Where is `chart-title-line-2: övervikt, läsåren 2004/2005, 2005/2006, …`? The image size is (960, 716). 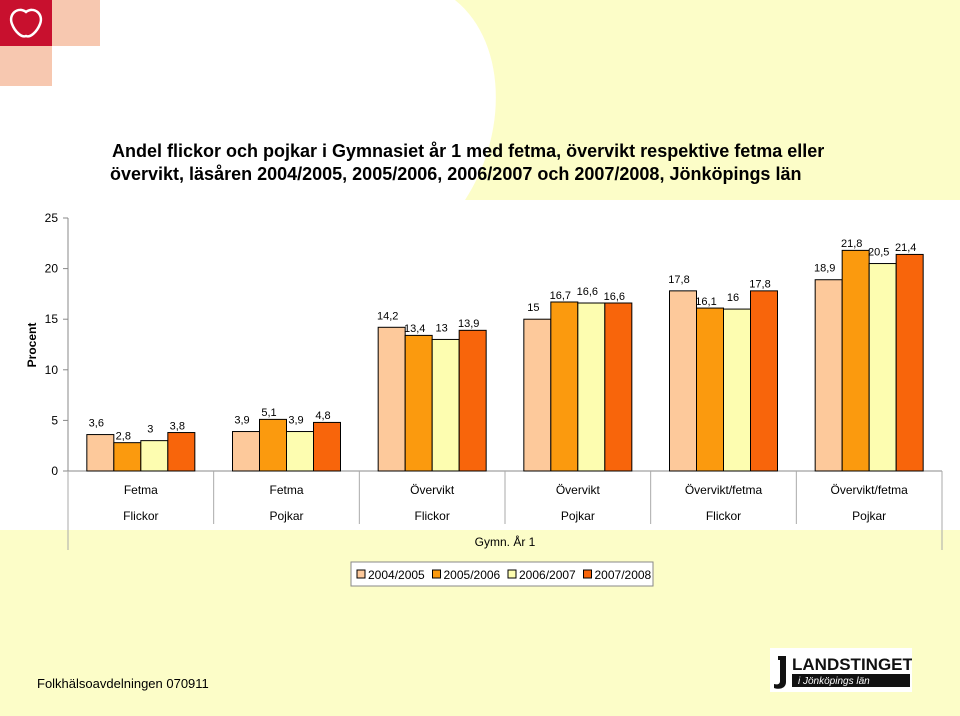 chart-title-line-2: övervikt, läsåren 2004/2005, 2005/2006, … is located at coordinates (456, 174).